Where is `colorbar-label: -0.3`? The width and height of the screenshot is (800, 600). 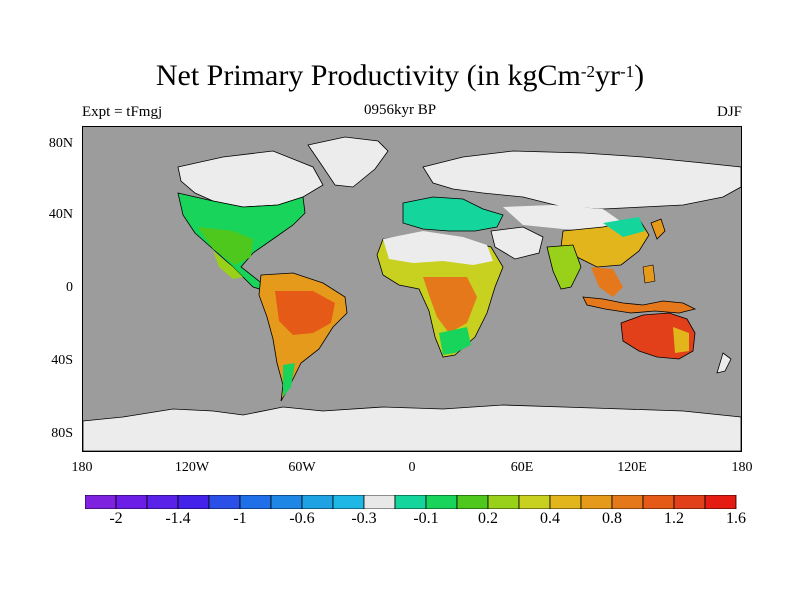
colorbar-label: -0.3 is located at coordinates (364, 518).